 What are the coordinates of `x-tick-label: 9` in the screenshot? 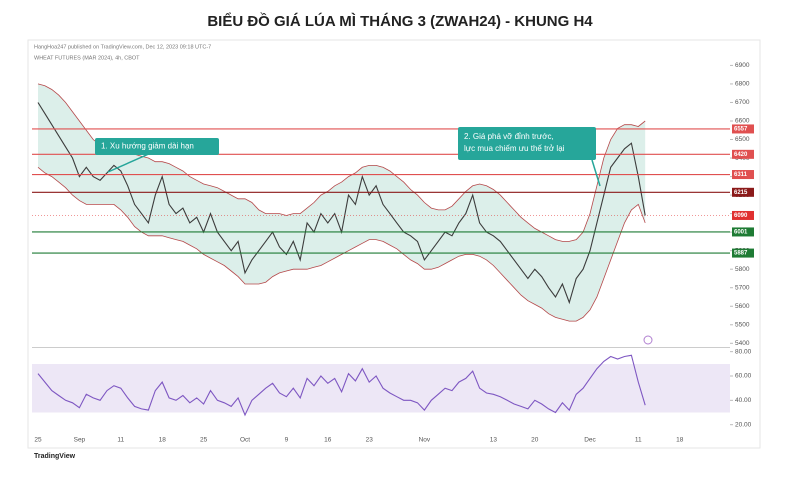 It's located at (287, 440).